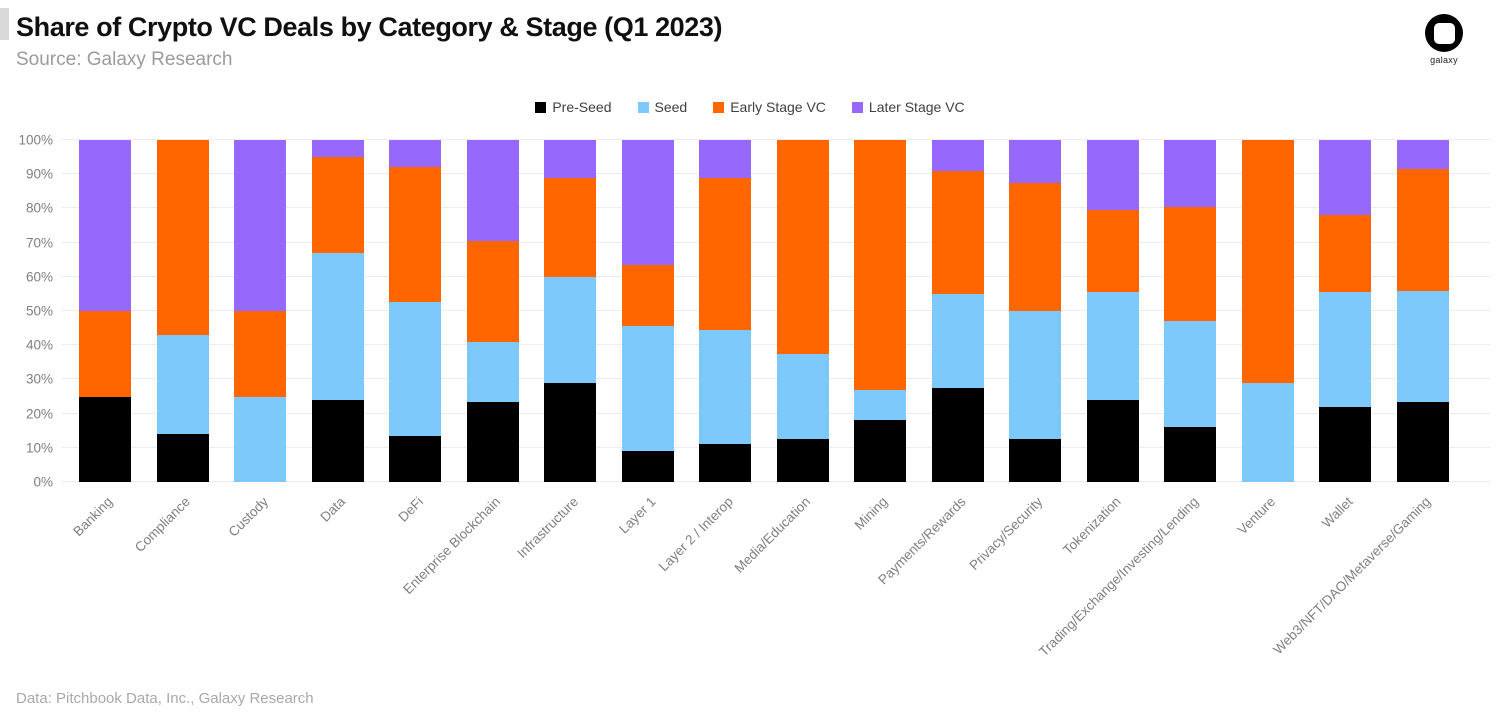 The image size is (1500, 723). I want to click on bar-layer-2-interop, so click(725, 311).